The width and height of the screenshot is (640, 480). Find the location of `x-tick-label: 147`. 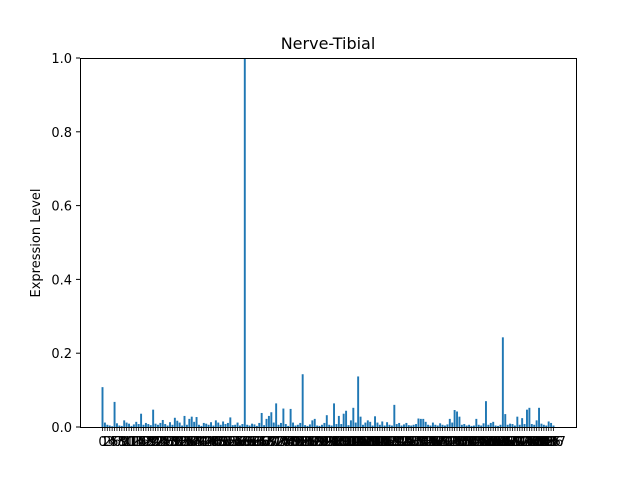

x-tick-label: 147 is located at coordinates (457, 442).